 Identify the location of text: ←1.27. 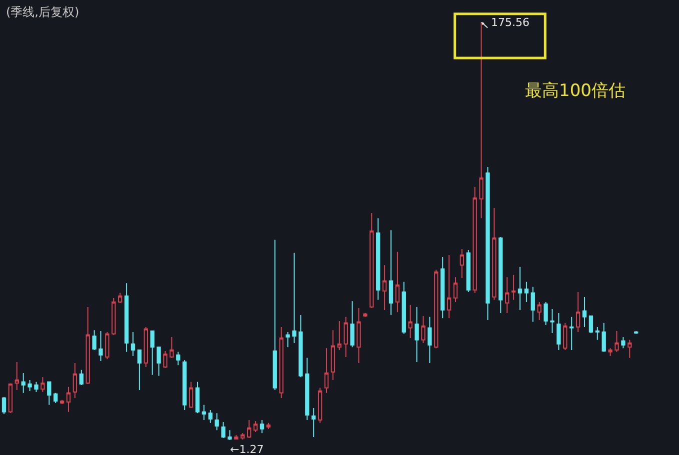
(247, 449).